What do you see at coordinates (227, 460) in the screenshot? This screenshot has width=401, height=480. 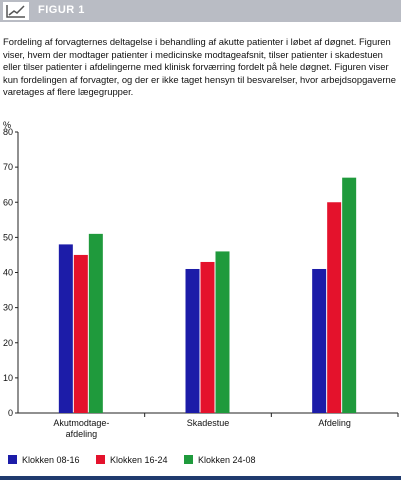 I see `legend-label: Klokken 24-08` at bounding box center [227, 460].